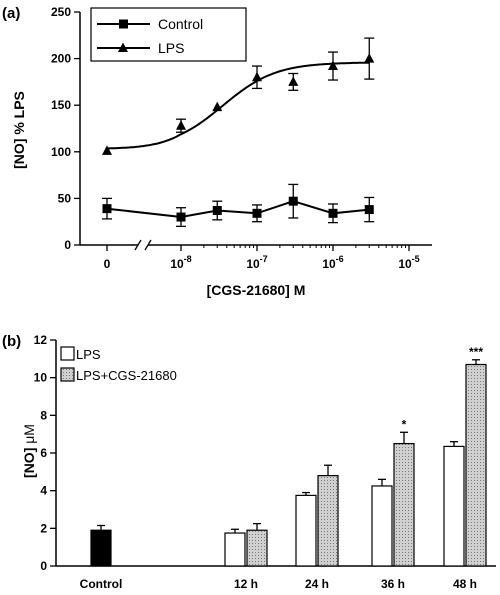  I want to click on panel-a-label: (a), so click(11, 13).